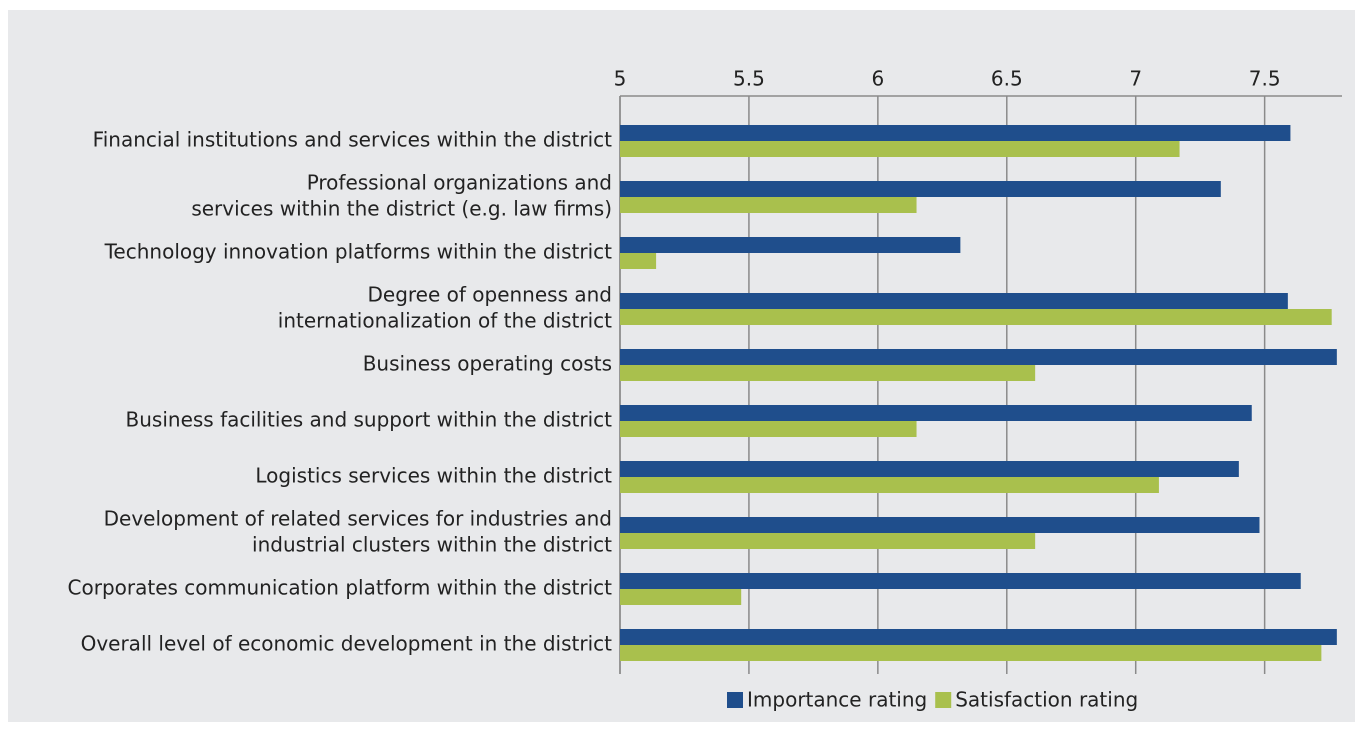  What do you see at coordinates (445, 321) in the screenshot?
I see `y-tick-label: internationalization of the district` at bounding box center [445, 321].